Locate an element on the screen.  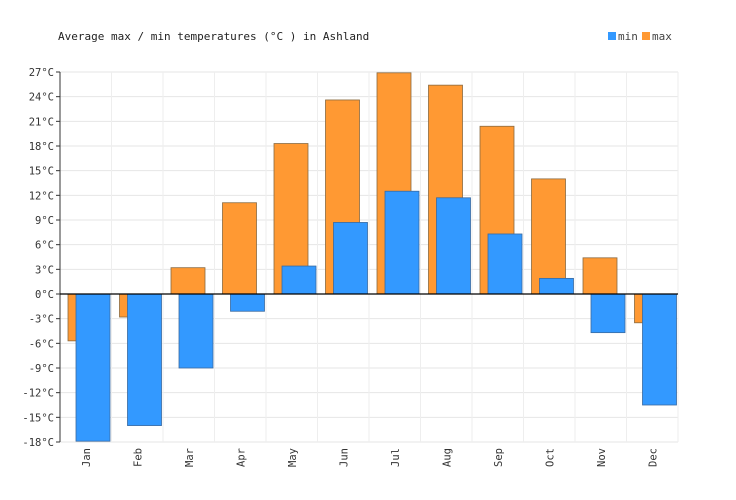
y-tick-label-5: 12°C is located at coordinates (41, 196).